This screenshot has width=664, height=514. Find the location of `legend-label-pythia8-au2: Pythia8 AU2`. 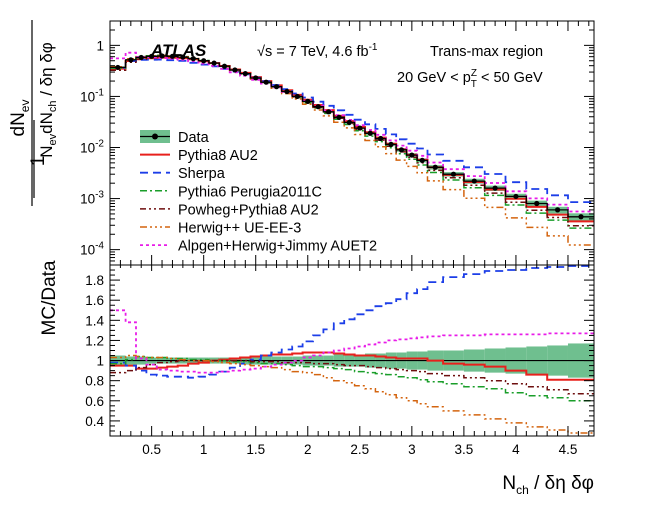

legend-label-pythia8-au2: Pythia8 AU2 is located at coordinates (218, 156).